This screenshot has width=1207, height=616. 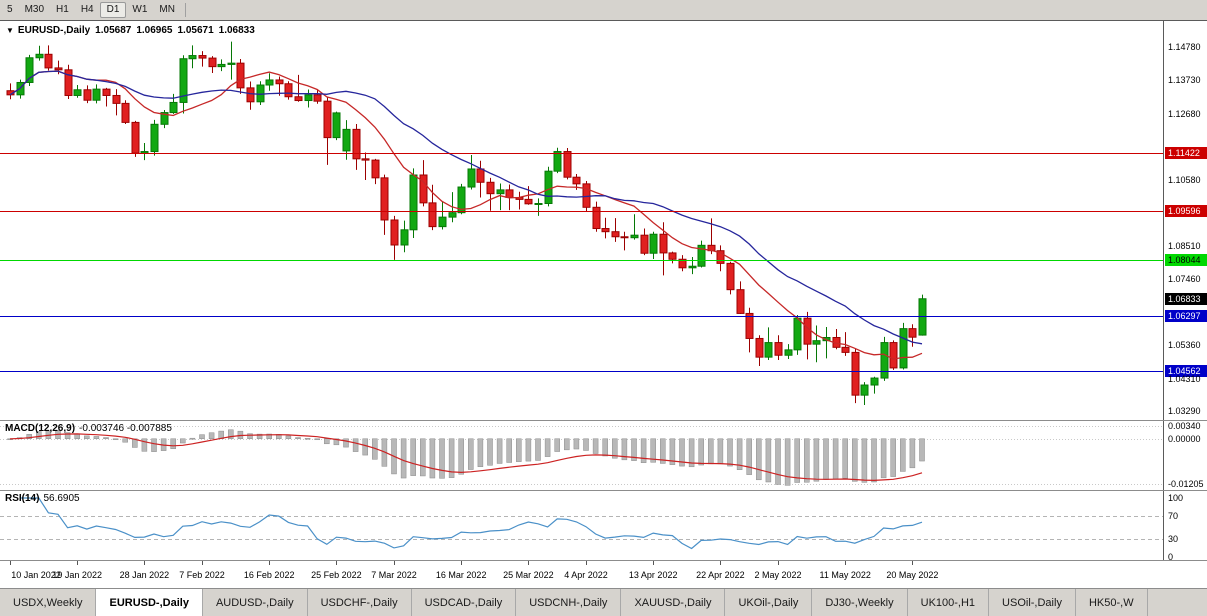 I want to click on chart-tab-usoil-daily: USOil-,Daily, so click(x=1032, y=602).